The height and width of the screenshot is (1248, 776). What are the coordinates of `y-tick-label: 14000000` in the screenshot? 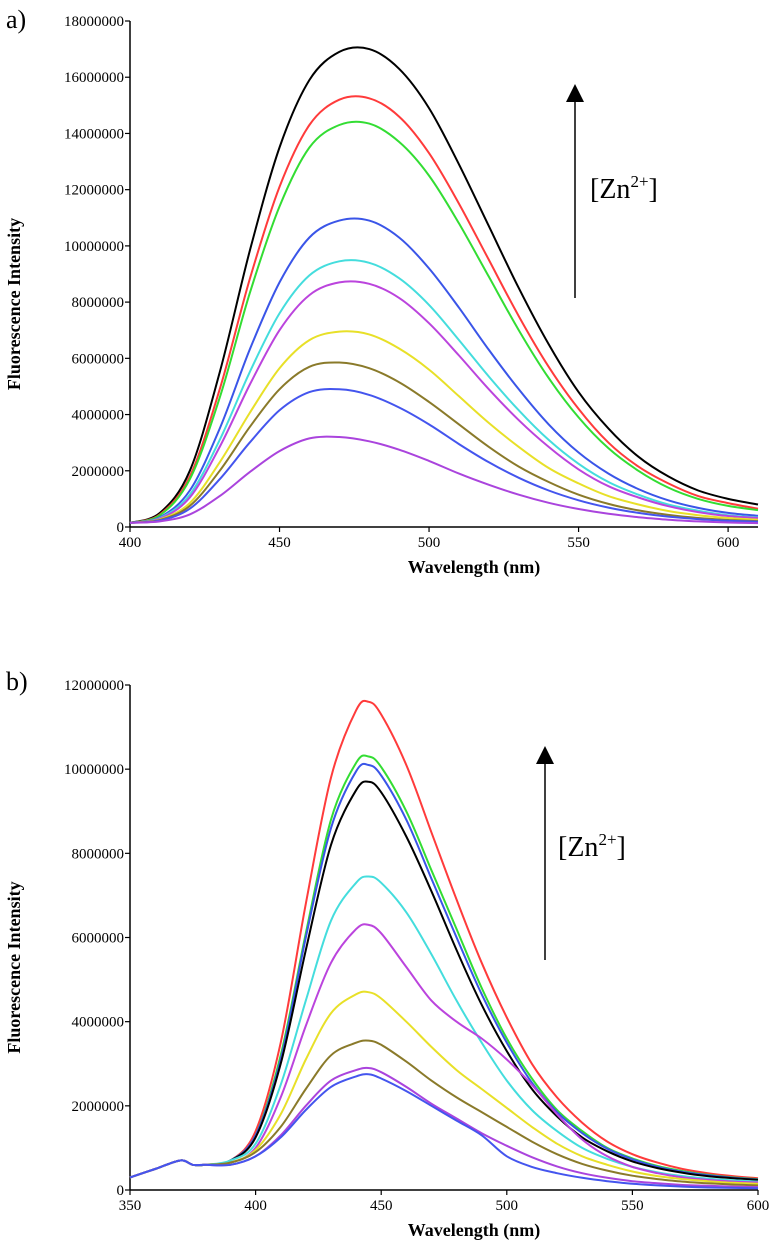 It's located at (94, 134).